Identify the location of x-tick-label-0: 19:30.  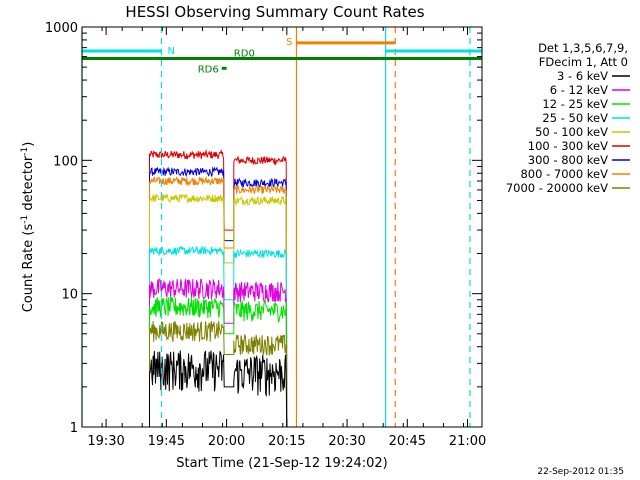
(105, 441).